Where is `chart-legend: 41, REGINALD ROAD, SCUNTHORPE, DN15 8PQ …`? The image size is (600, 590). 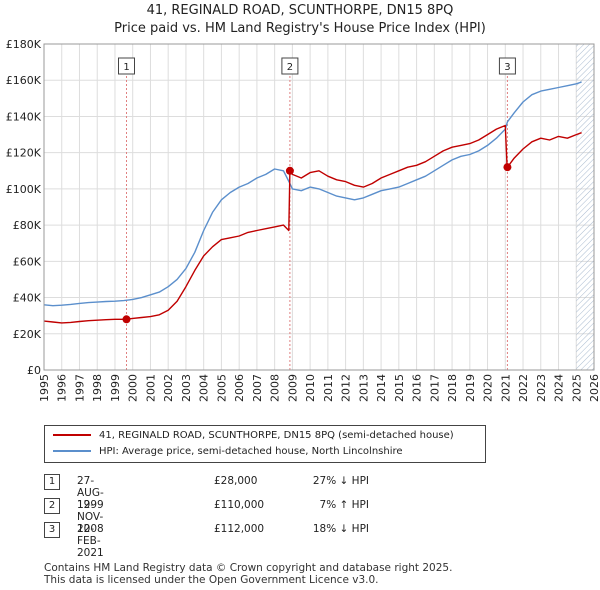
chart-legend: 41, REGINALD ROAD, SCUNTHORPE, DN15 8PQ … is located at coordinates (265, 444).